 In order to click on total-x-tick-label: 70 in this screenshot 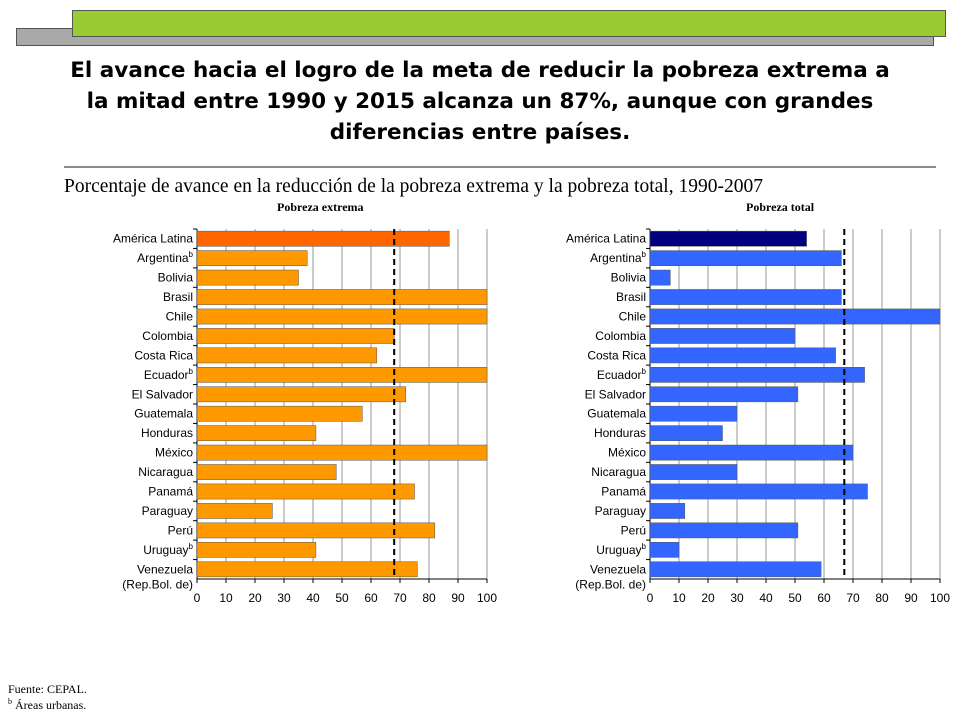, I will do `click(853, 598)`.